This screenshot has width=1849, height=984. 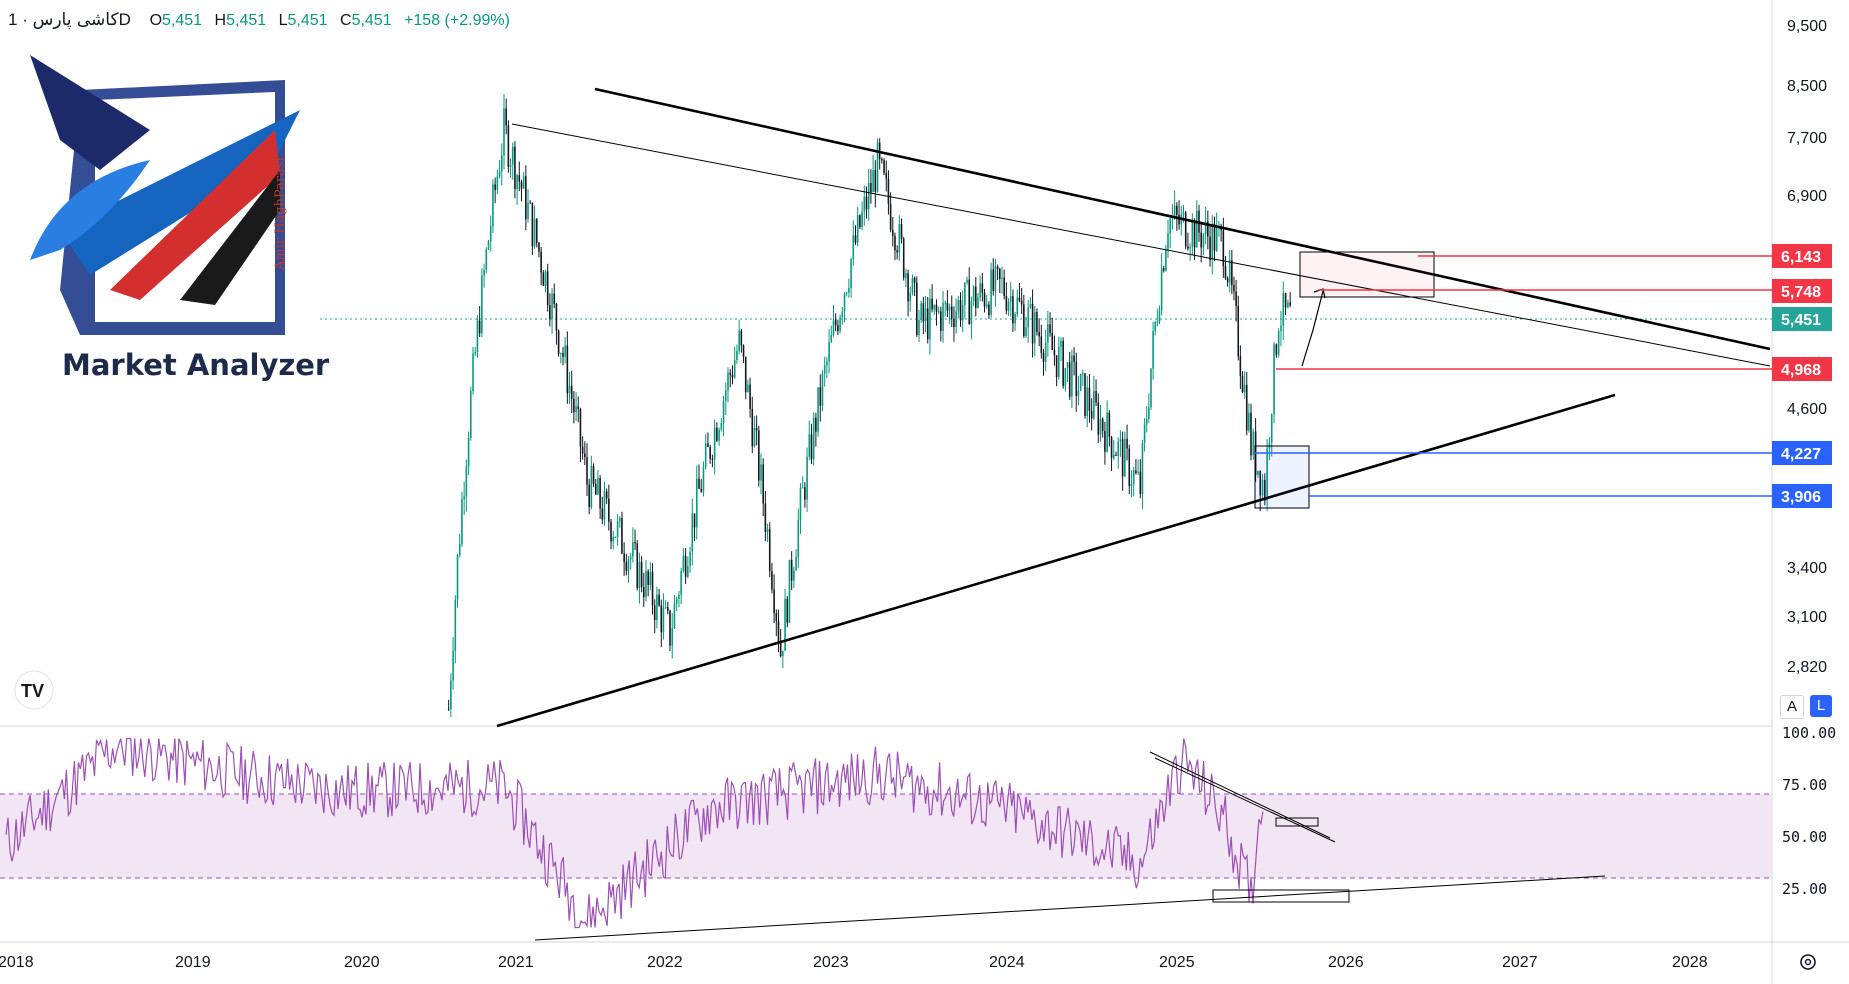 What do you see at coordinates (1281, 896) in the screenshot?
I see `rsi-box-lower` at bounding box center [1281, 896].